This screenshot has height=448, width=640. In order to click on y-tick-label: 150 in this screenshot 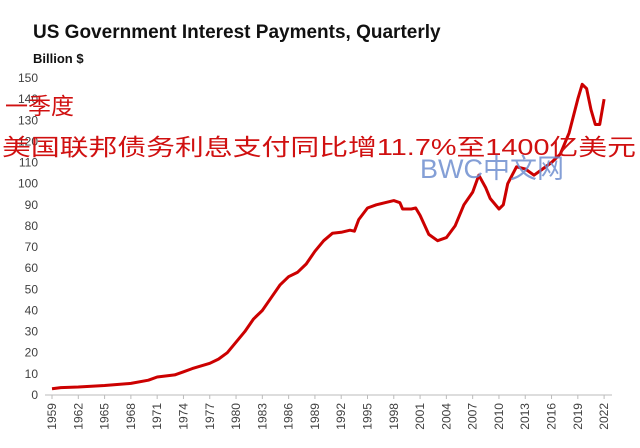, I will do `click(28, 78)`.